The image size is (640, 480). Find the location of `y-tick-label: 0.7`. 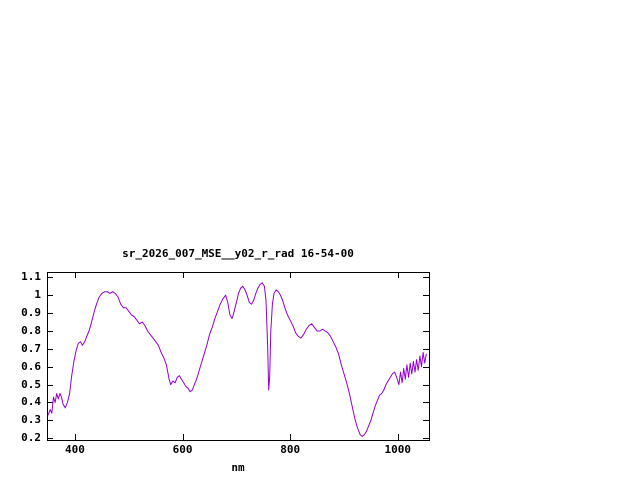

y-tick-label: 0.7 is located at coordinates (31, 348).